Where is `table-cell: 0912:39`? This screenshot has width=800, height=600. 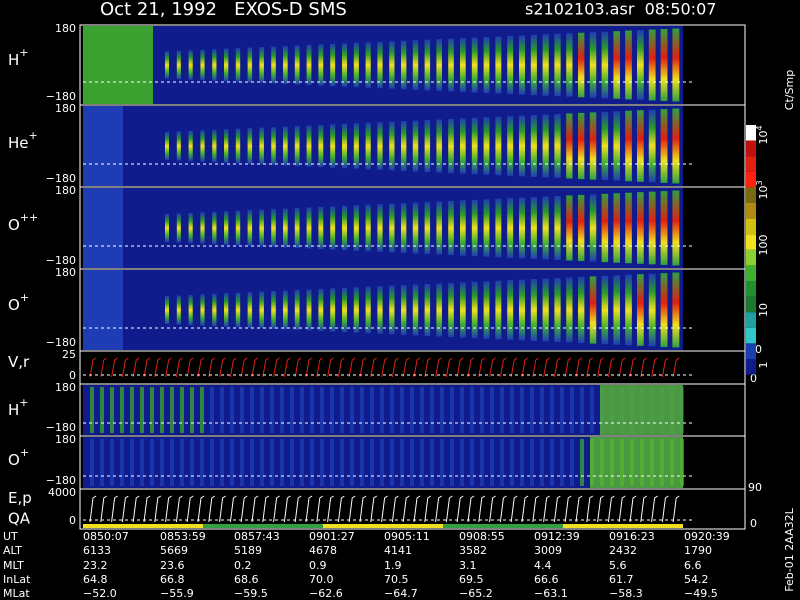 table-cell: 0912:39 is located at coordinates (557, 536).